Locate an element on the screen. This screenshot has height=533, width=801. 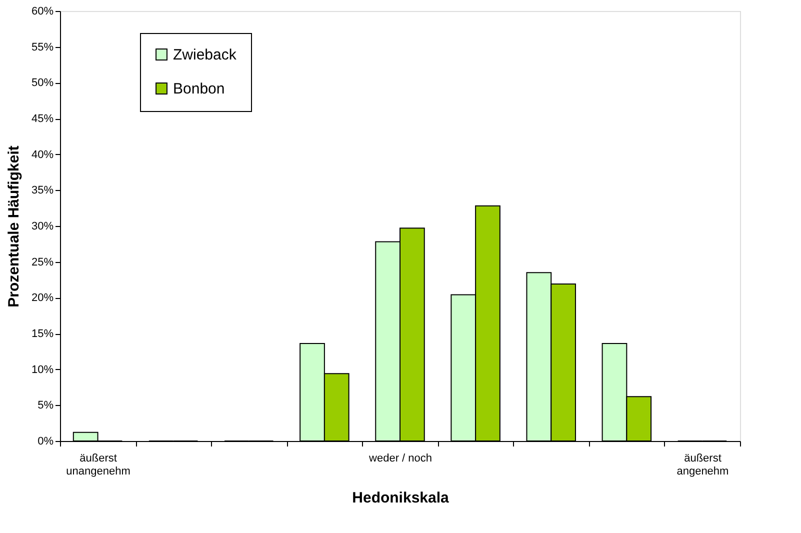
y-tick-label: 15% is located at coordinates (42, 334).